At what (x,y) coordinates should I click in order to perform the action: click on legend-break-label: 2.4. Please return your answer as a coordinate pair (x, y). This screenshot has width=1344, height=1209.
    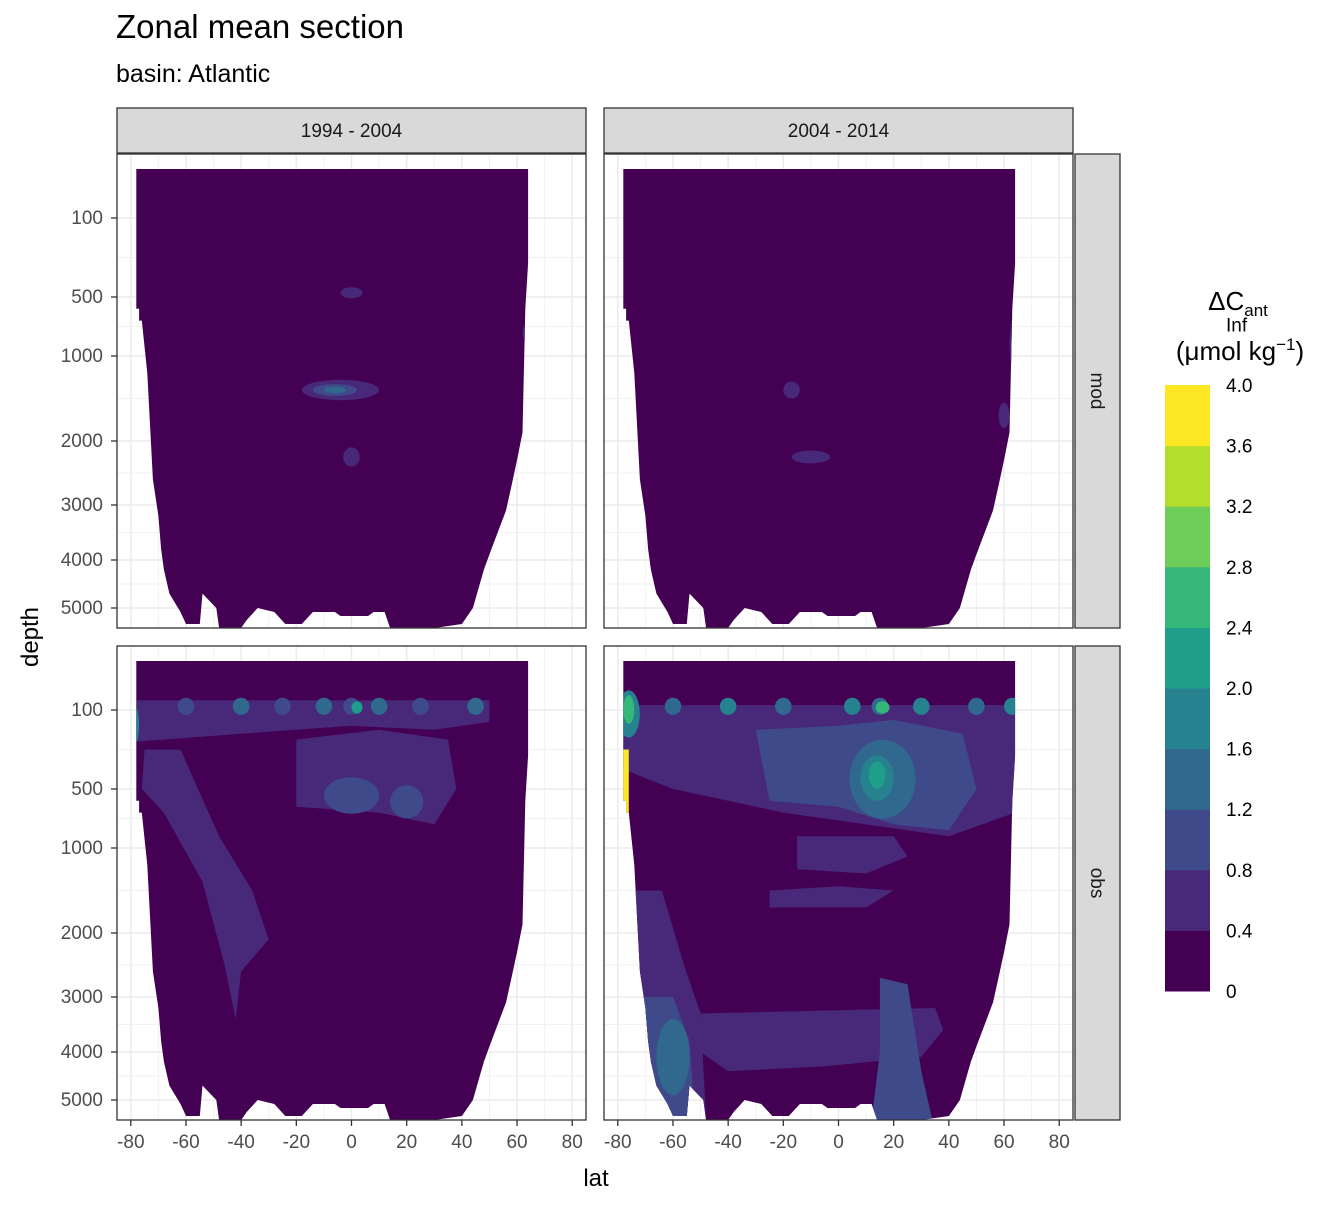
    Looking at the image, I should click on (1239, 628).